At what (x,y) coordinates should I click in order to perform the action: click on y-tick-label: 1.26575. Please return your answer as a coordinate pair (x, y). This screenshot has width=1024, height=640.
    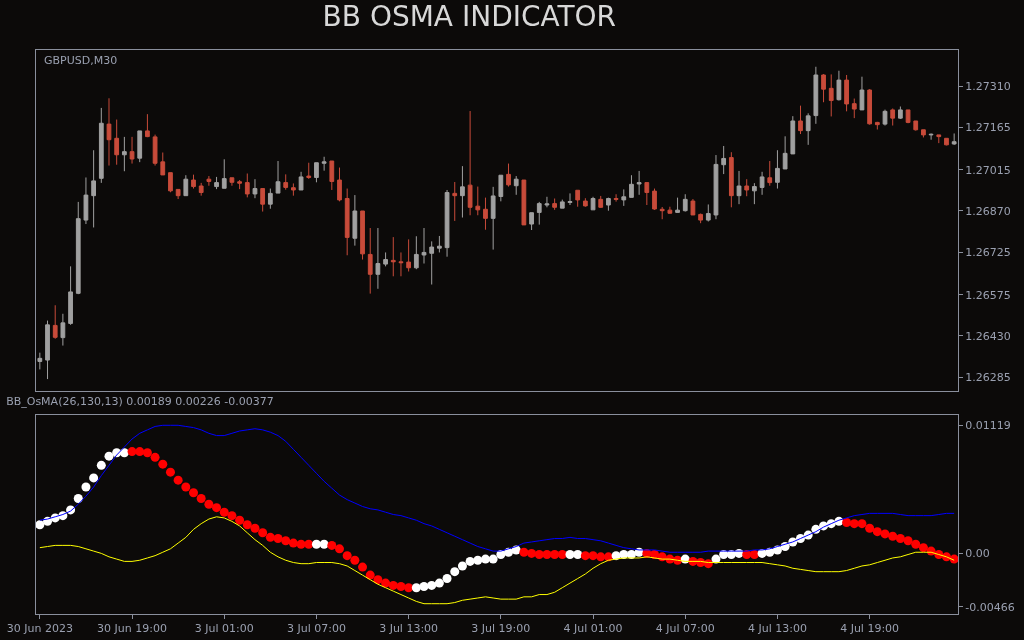
    Looking at the image, I should click on (988, 295).